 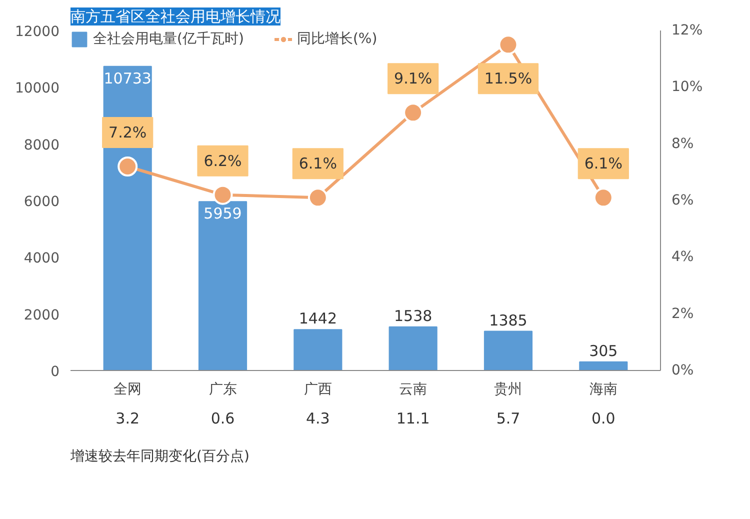 I want to click on y2-tick-label: 10%, so click(x=687, y=87).